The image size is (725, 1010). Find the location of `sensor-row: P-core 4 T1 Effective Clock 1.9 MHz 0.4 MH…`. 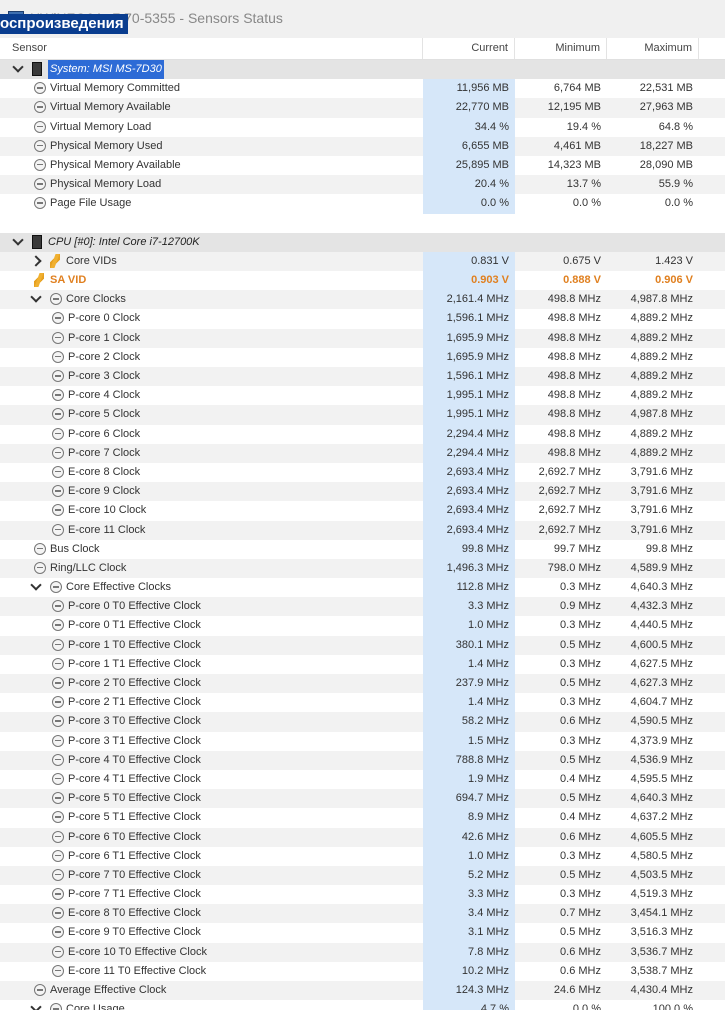

sensor-row: P-core 4 T1 Effective Clock 1.9 MHz 0.4 MH… is located at coordinates (362, 779).